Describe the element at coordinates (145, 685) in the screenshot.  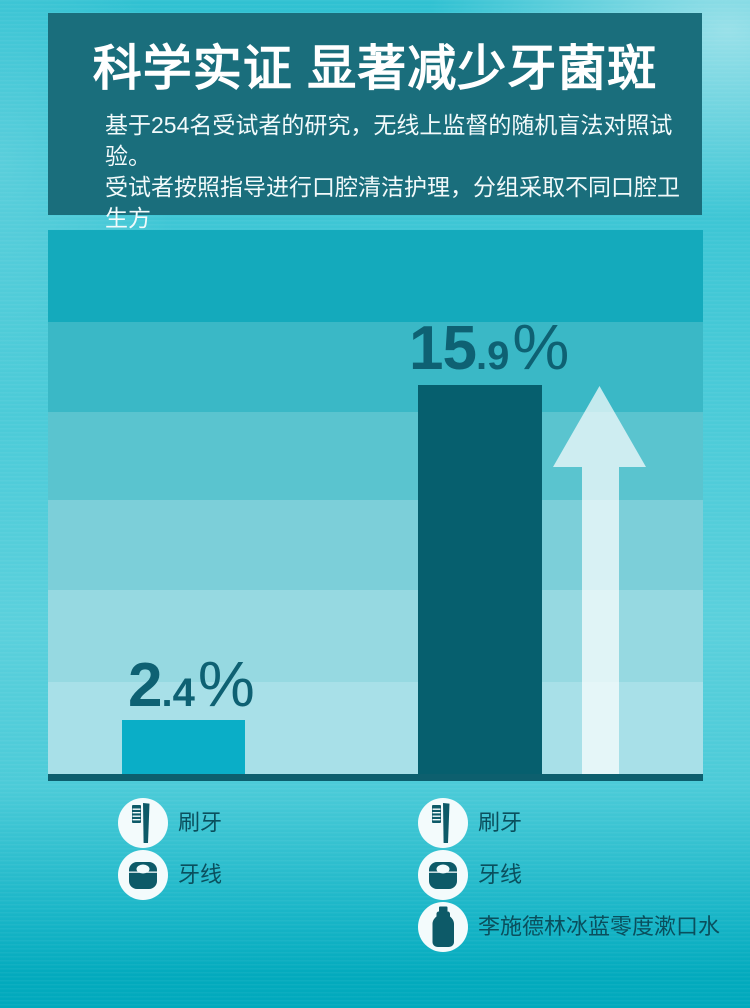
I see `value-integer: 2` at that location.